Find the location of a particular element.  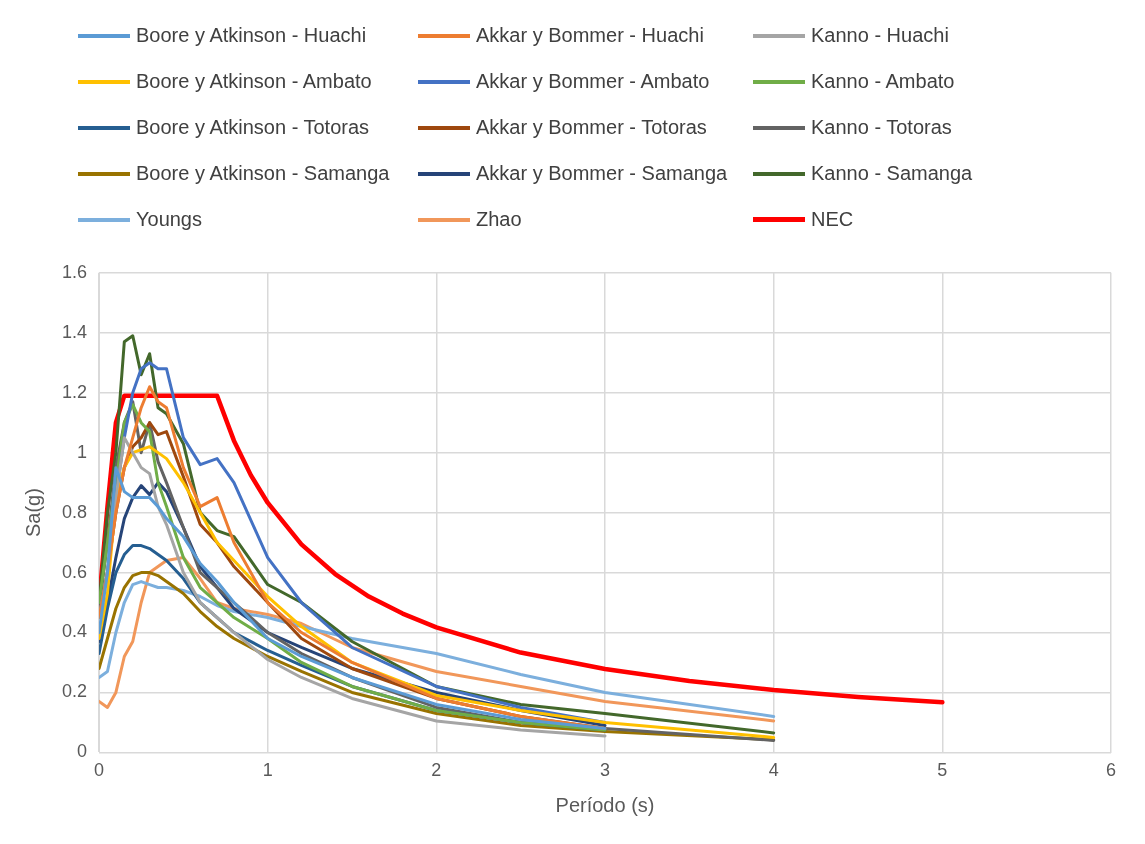

legend-label: Youngs is located at coordinates (169, 219).